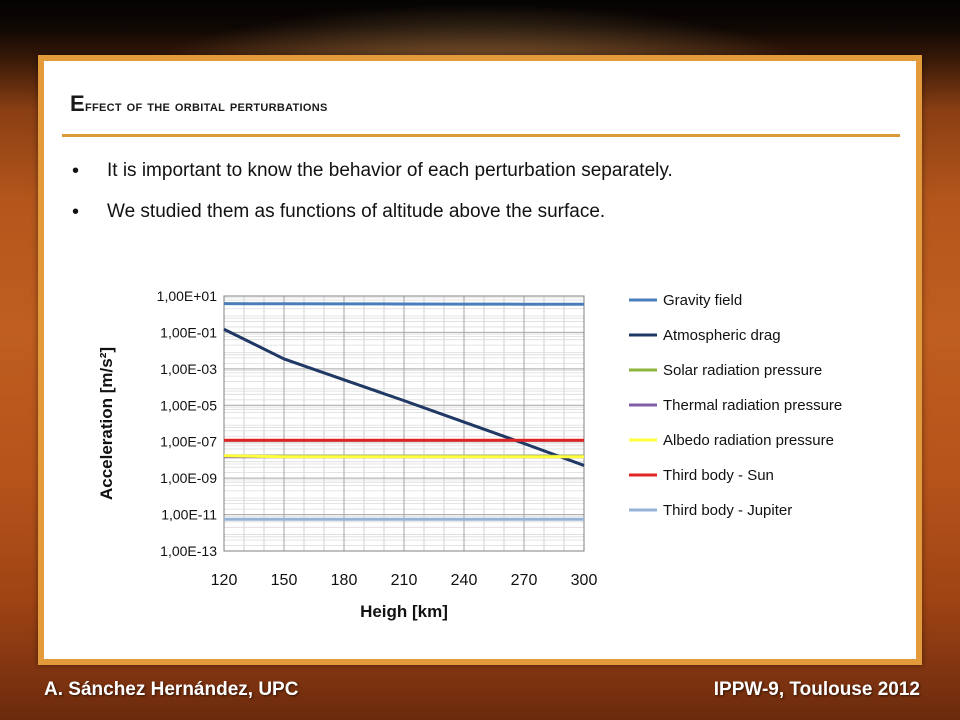 The width and height of the screenshot is (960, 720). Describe the element at coordinates (584, 580) in the screenshot. I see `x-tick-label: 300` at that location.